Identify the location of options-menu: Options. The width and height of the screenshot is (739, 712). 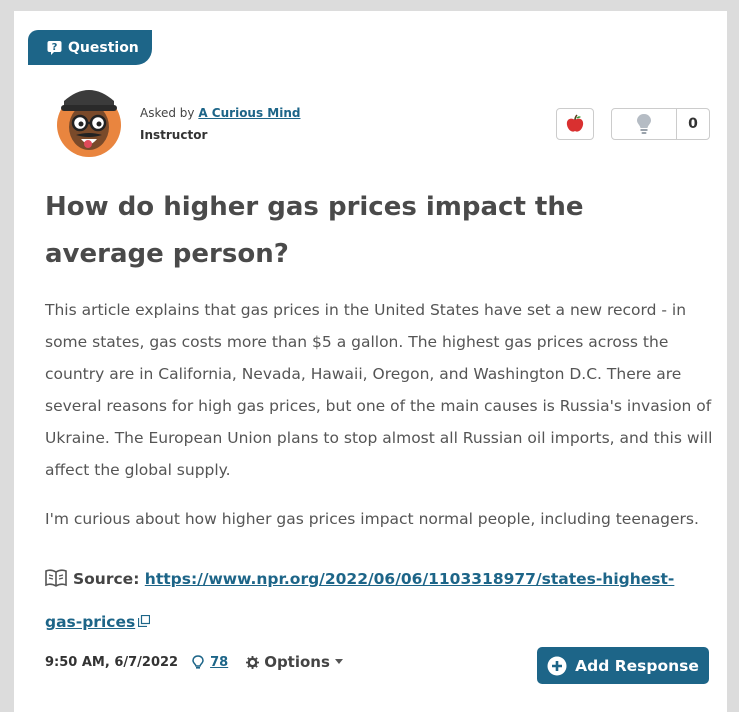
(294, 662).